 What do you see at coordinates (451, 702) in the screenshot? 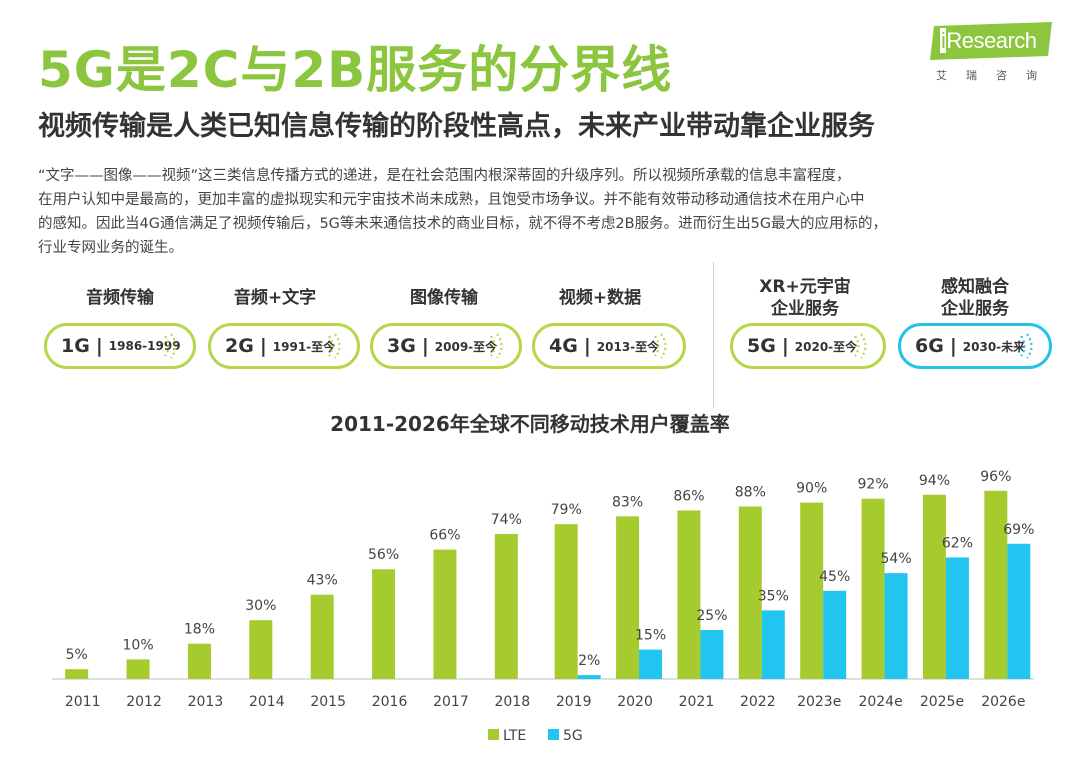
I see `x-tick-label: 2017` at bounding box center [451, 702].